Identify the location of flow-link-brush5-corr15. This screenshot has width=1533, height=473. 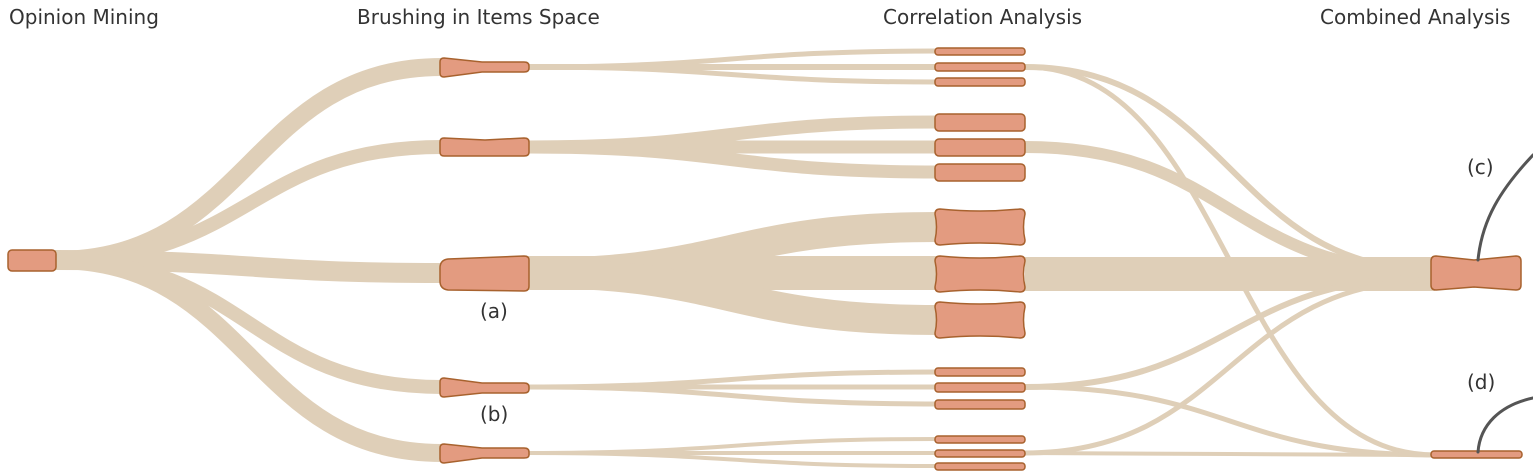
(733, 459).